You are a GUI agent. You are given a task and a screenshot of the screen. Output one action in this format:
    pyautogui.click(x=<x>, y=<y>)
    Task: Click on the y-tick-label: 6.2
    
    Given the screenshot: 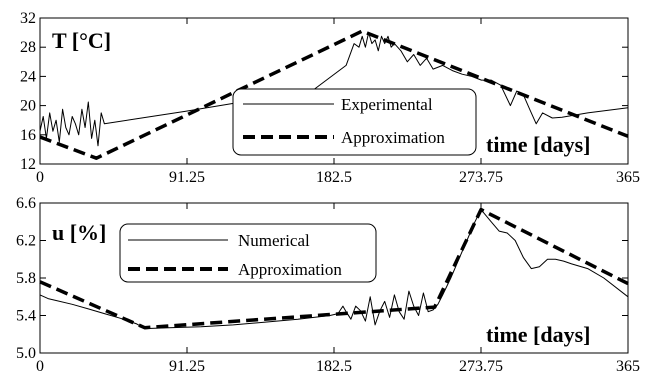 What is the action you would take?
    pyautogui.click(x=26, y=241)
    